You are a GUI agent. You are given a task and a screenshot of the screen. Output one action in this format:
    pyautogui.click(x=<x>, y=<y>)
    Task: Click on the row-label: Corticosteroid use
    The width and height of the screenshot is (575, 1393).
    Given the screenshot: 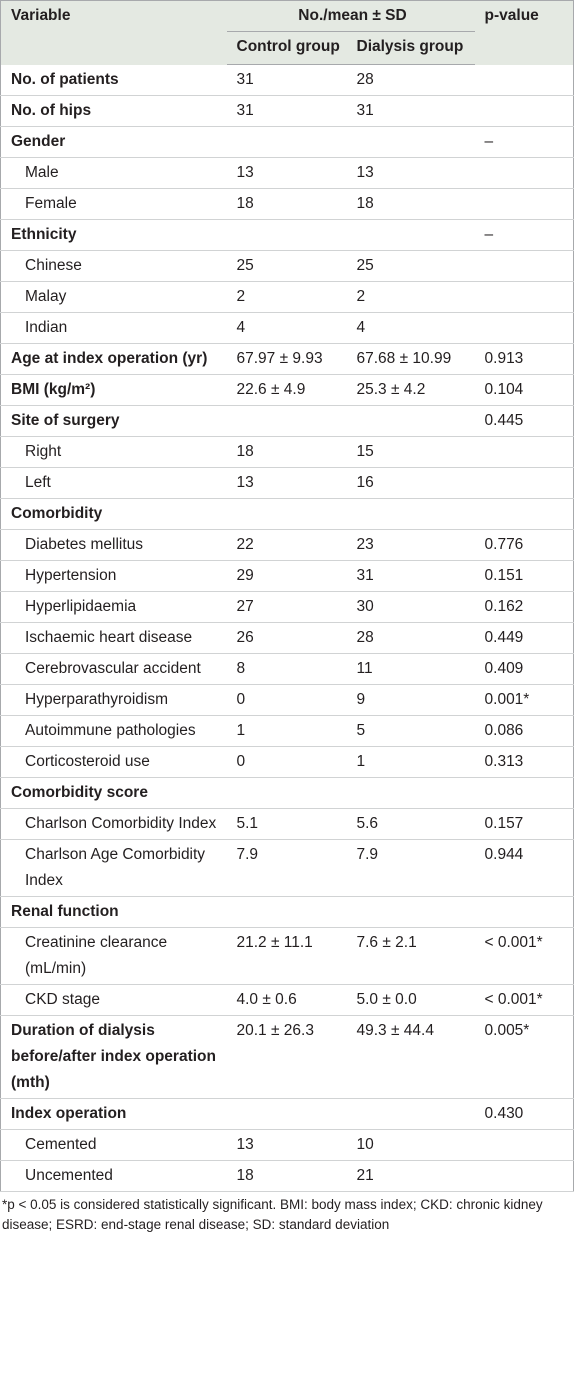 What is the action you would take?
    pyautogui.click(x=113, y=762)
    